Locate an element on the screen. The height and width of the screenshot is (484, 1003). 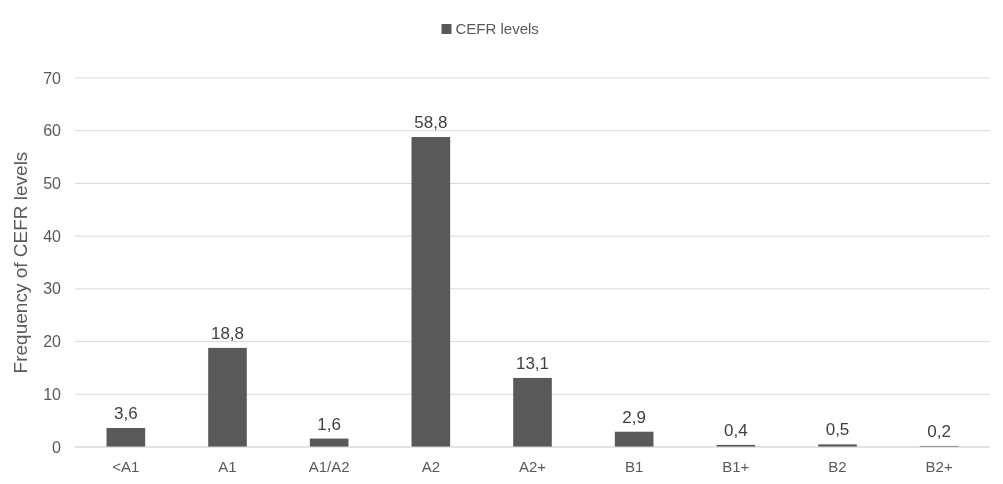
y-axis-title: Frequency of CEFR levels is located at coordinates (20, 262).